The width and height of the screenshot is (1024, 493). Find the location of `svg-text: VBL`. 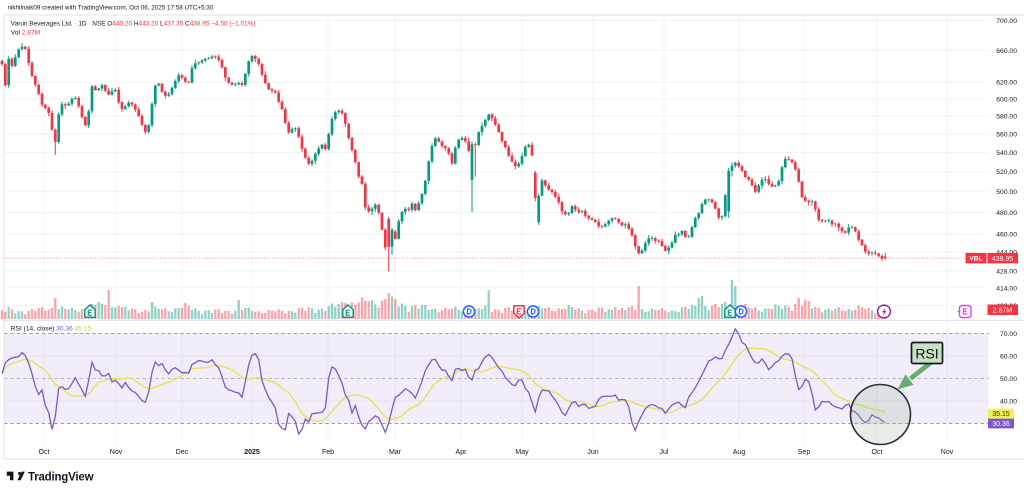

svg-text: VBL is located at coordinates (975, 259).